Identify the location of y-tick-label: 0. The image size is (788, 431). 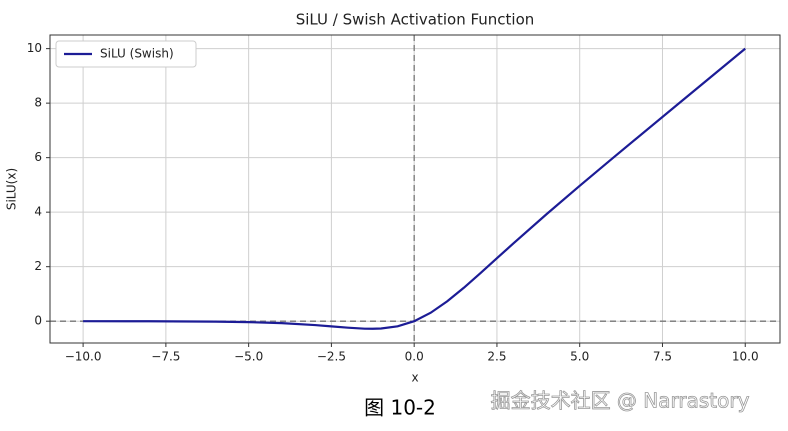
(38, 321).